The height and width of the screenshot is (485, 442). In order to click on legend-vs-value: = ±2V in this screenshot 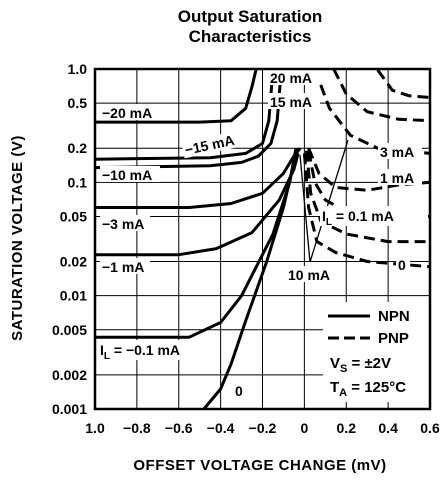, I will do `click(369, 363)`.